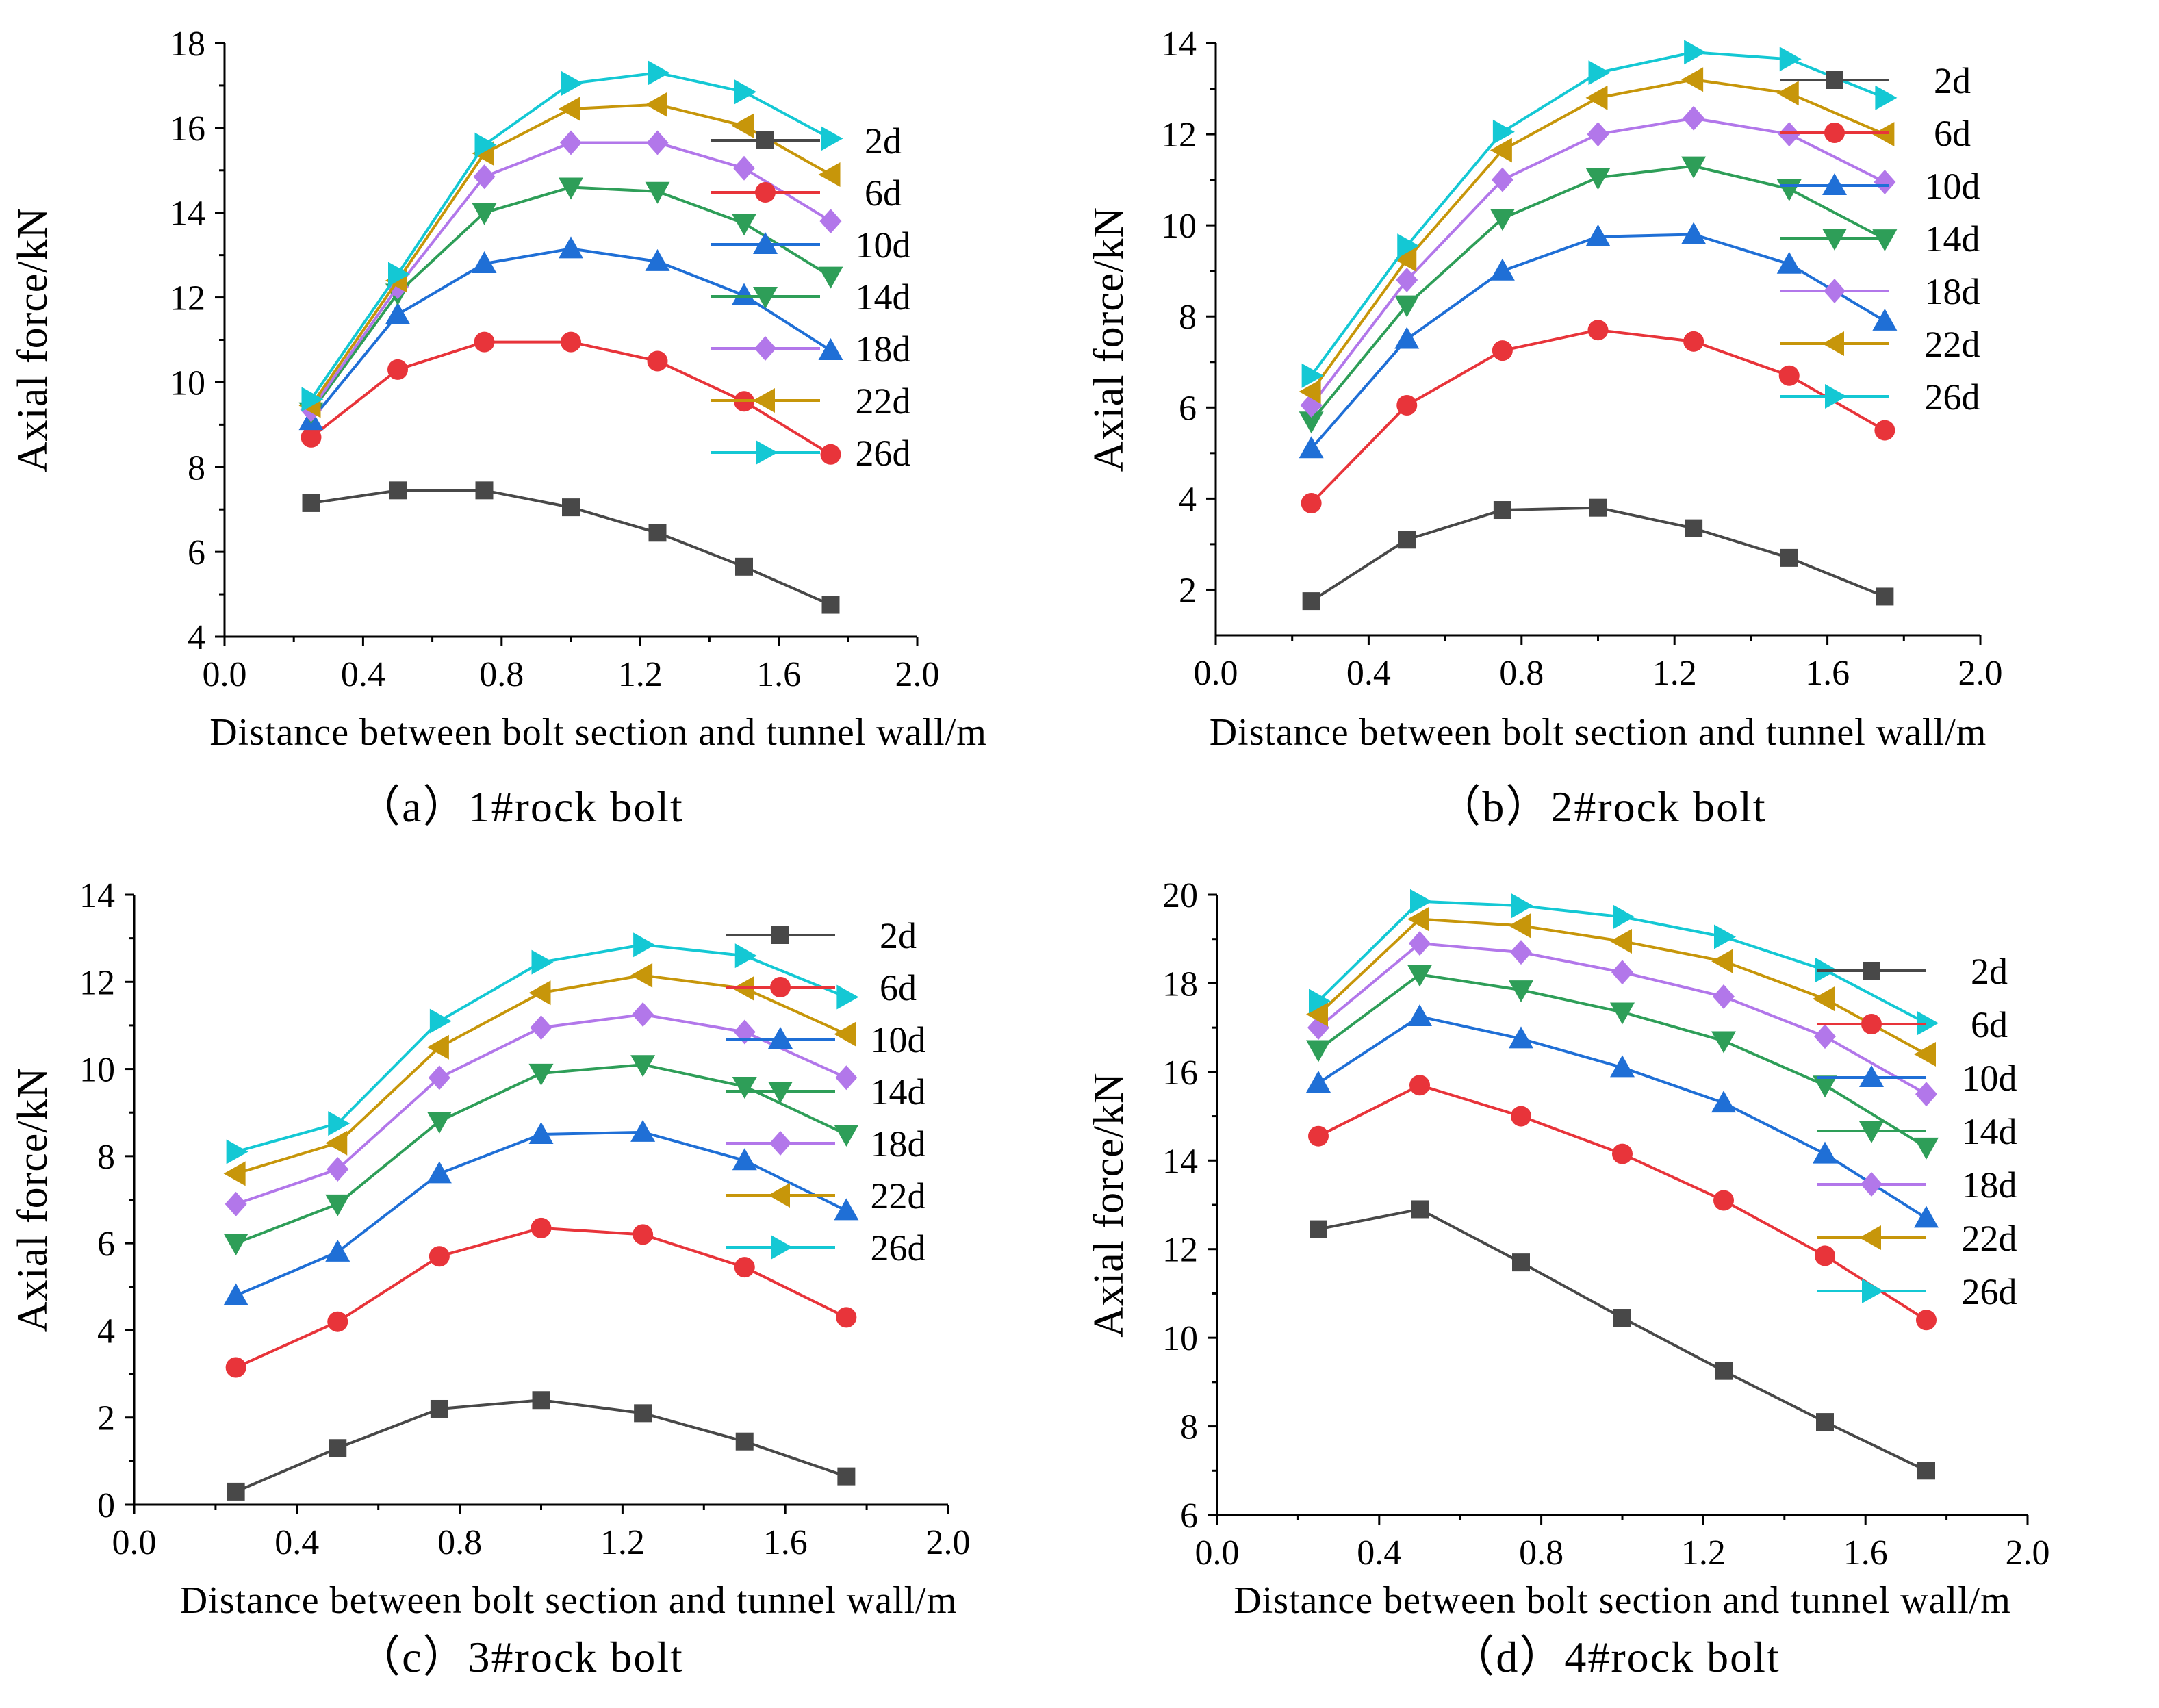 This screenshot has height=1708, width=2159. What do you see at coordinates (1179, 44) in the screenshot?
I see `y-tick-label: 14` at bounding box center [1179, 44].